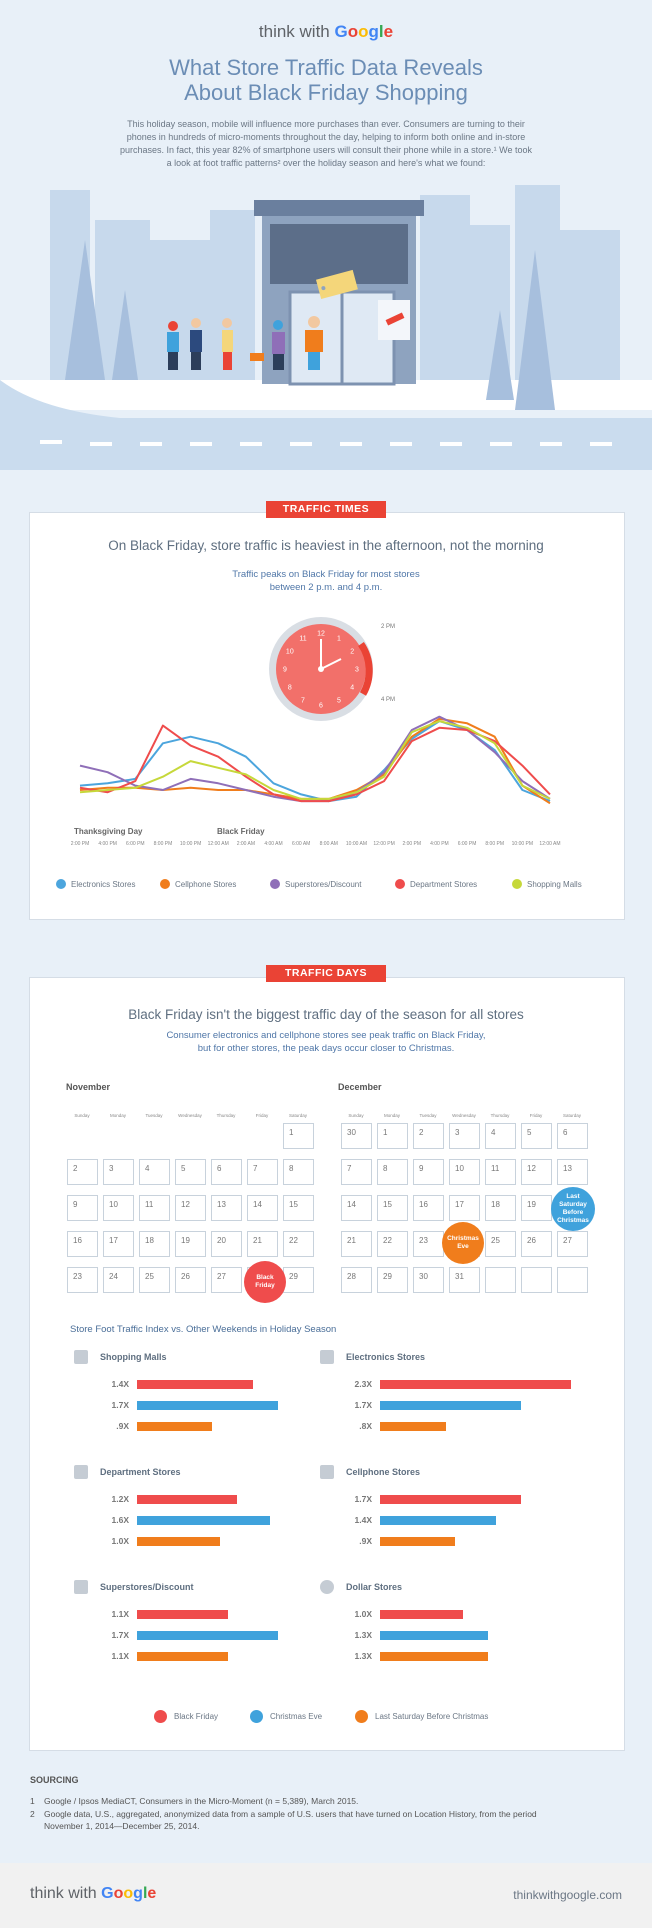  Describe the element at coordinates (103, 884) in the screenshot. I see `legend-label: Electronics Stores` at that location.